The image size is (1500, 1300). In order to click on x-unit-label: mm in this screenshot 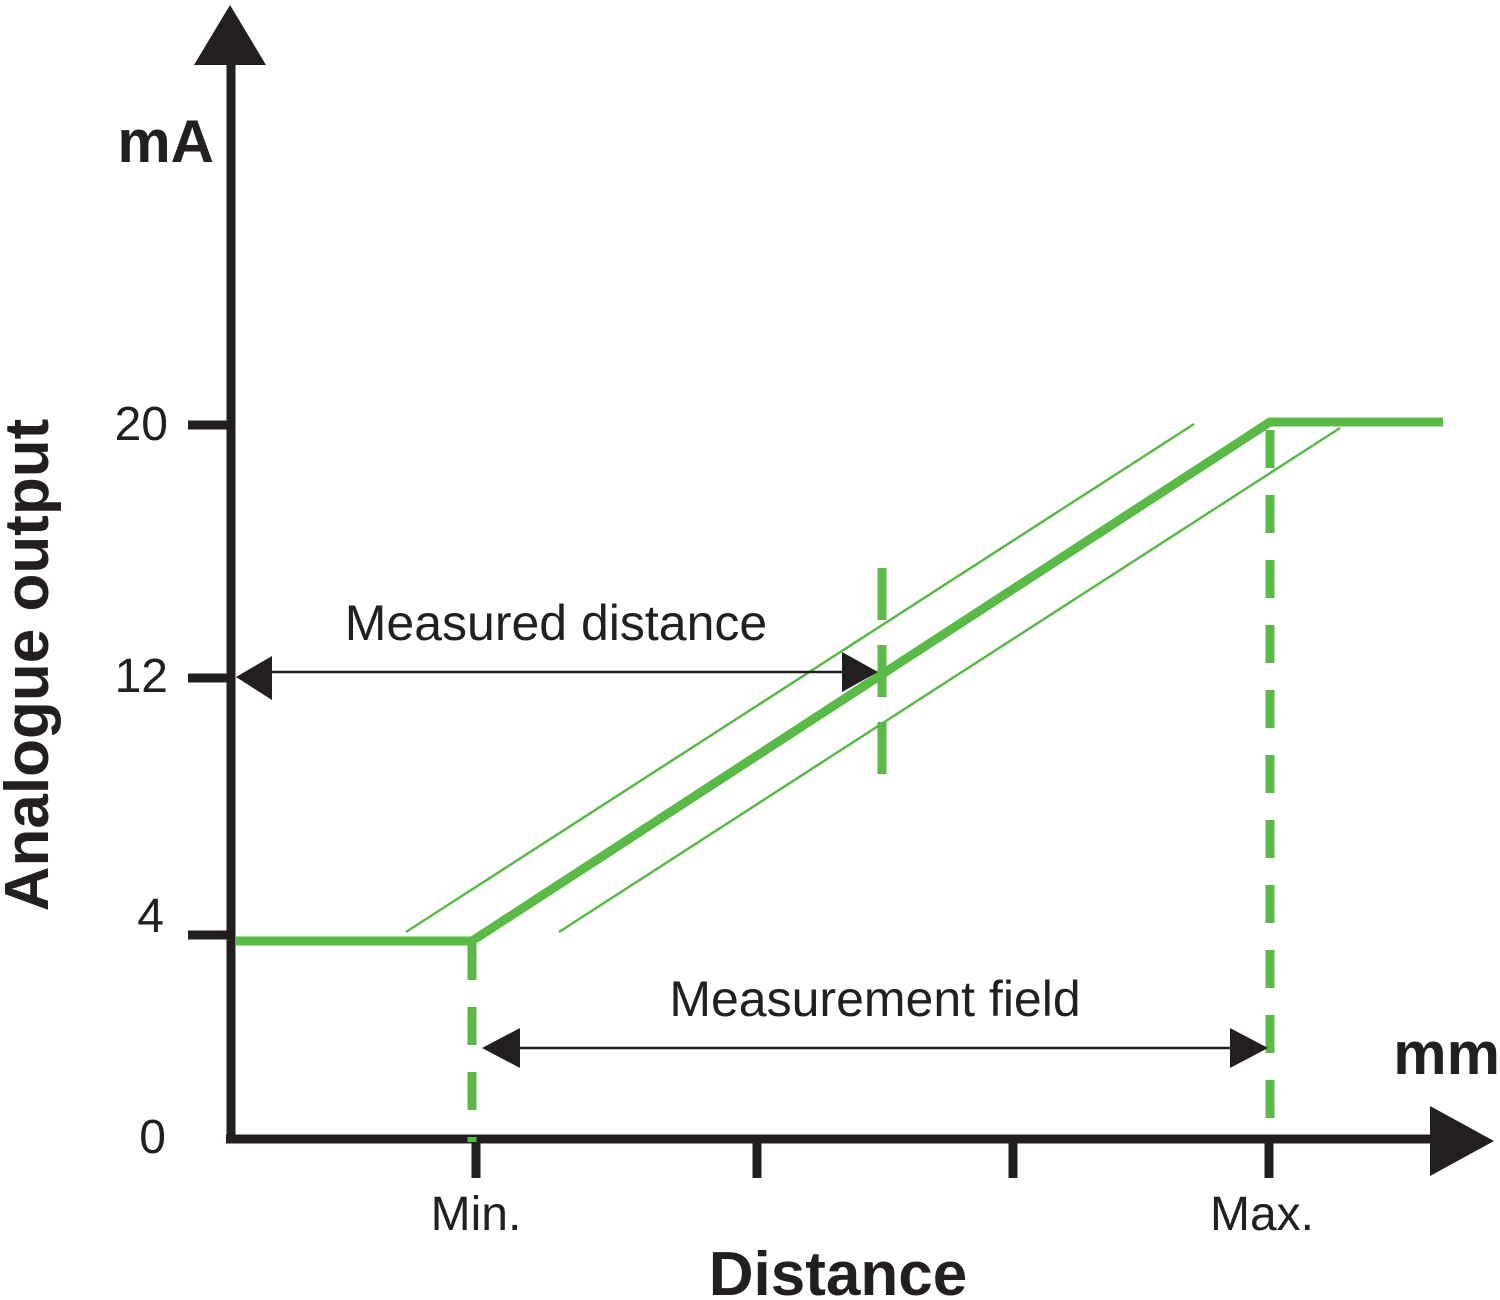, I will do `click(1446, 1053)`.